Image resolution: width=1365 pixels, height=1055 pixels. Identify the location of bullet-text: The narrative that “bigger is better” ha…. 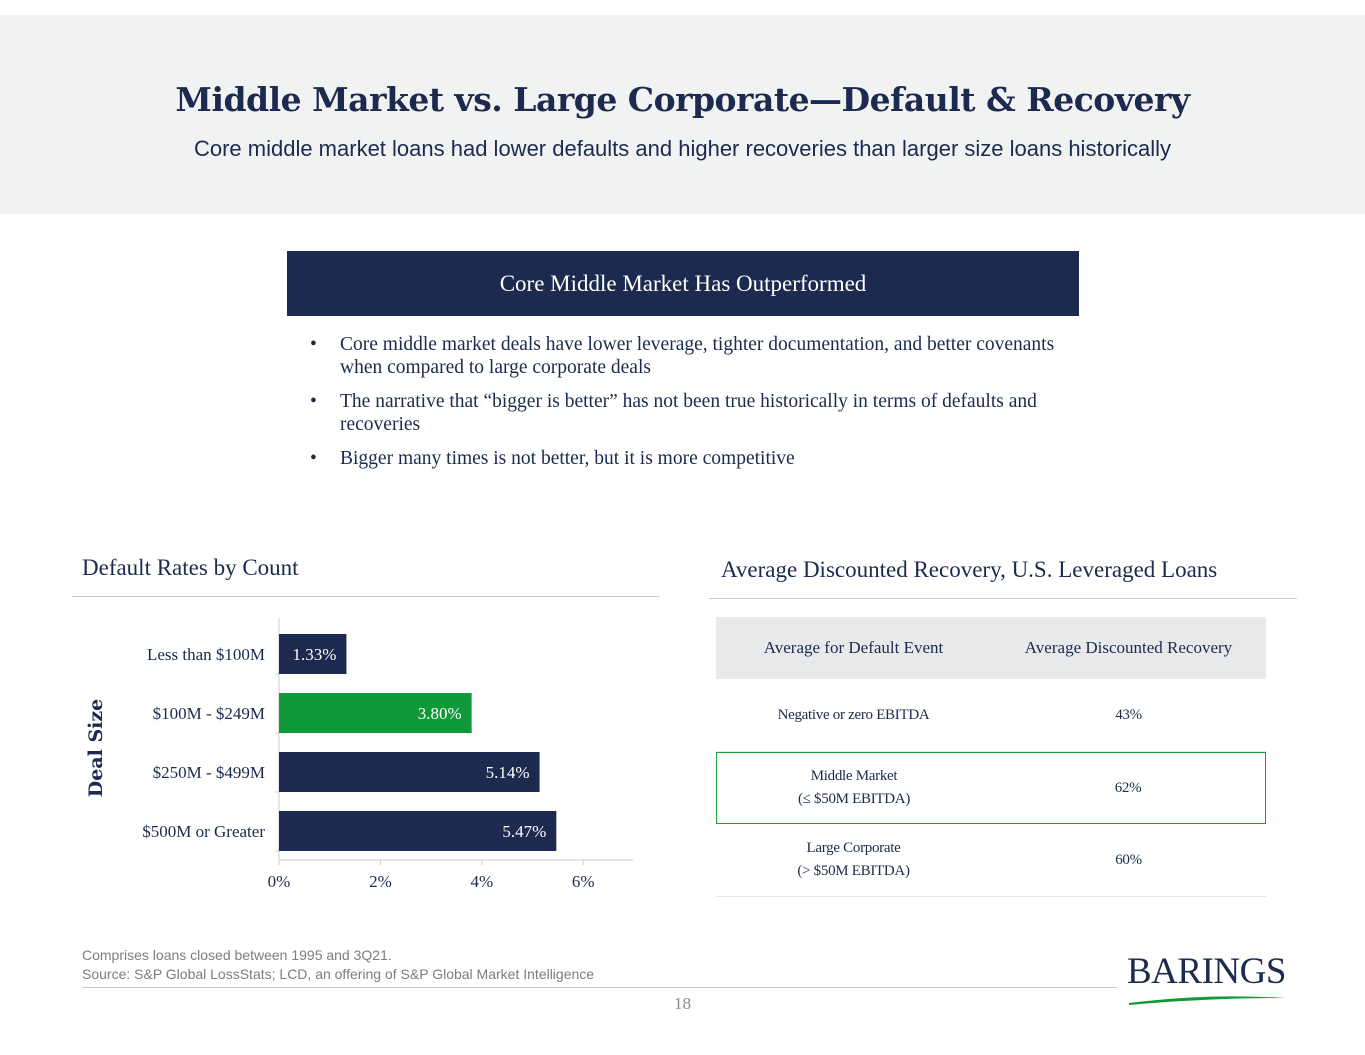
(688, 413).